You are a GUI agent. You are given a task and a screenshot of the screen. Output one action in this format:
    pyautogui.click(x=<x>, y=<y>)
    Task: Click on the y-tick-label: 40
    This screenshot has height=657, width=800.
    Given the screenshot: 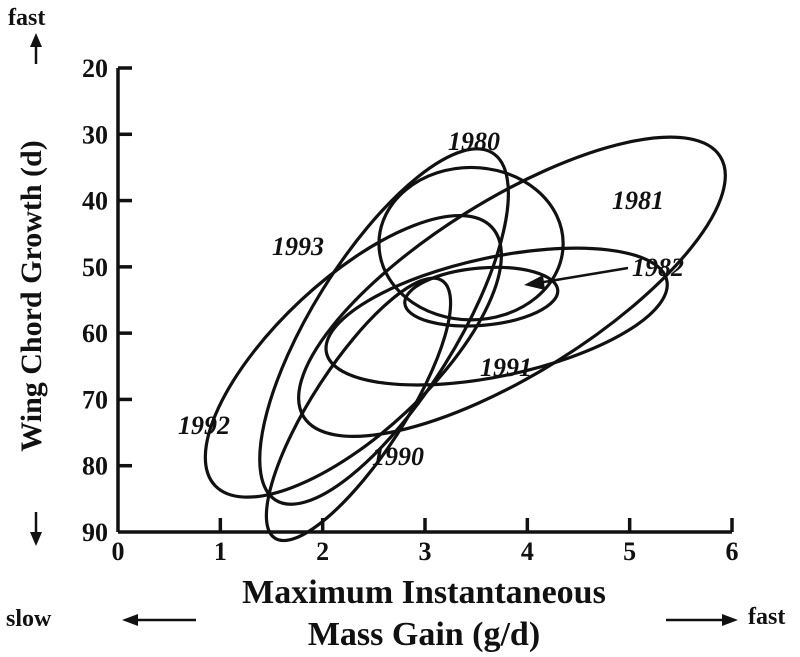 What is the action you would take?
    pyautogui.click(x=95, y=201)
    